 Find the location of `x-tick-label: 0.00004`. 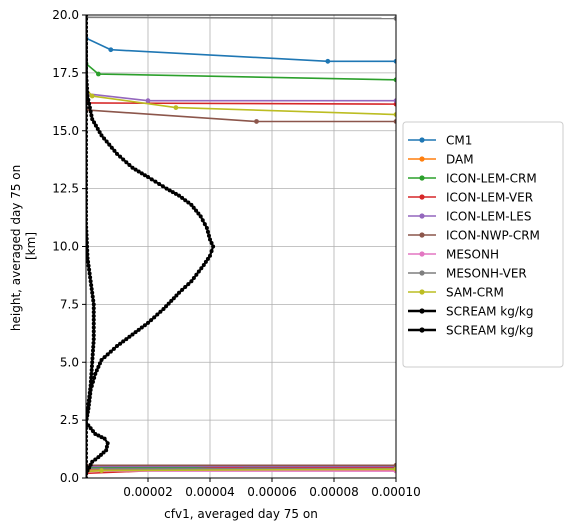

x-tick-label: 0.00004 is located at coordinates (210, 492).